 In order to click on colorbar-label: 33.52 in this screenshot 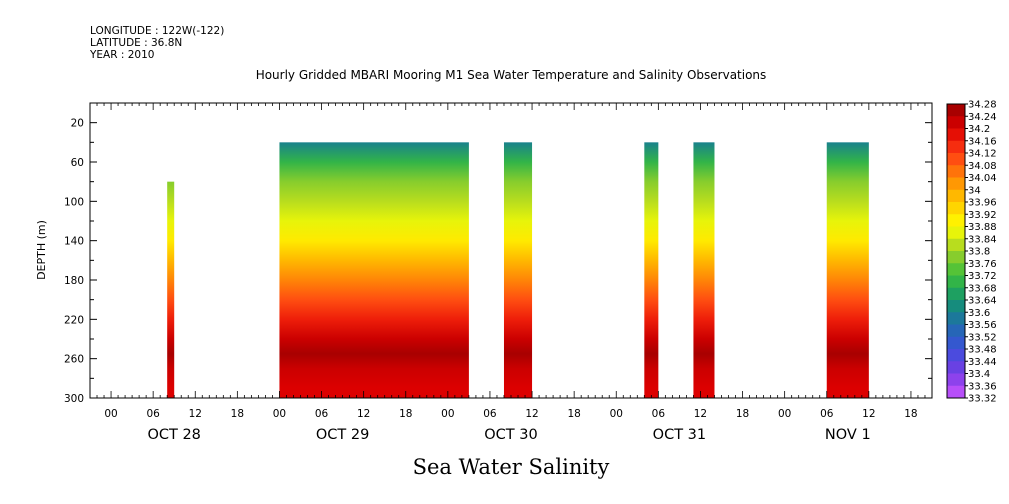, I will do `click(982, 337)`.